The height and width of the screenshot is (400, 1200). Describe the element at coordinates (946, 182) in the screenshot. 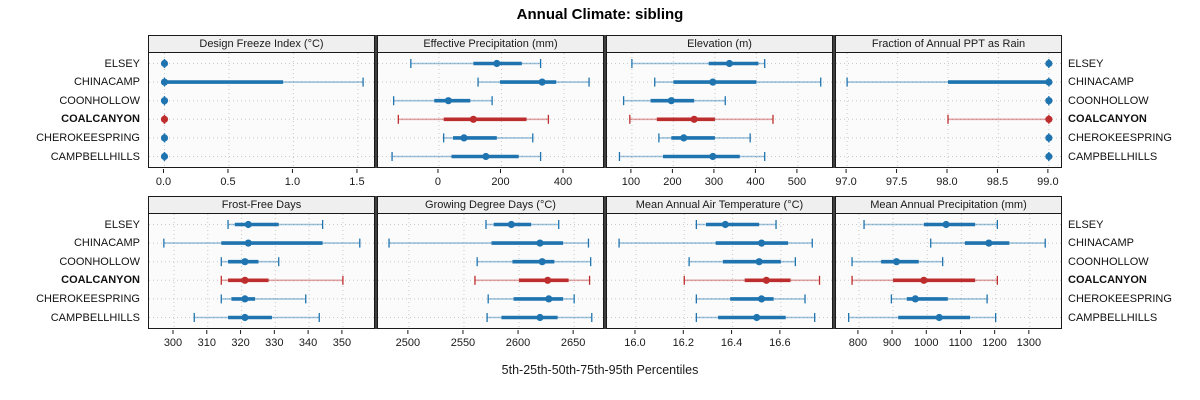

I see `axis-tick-label: 98.0` at that location.